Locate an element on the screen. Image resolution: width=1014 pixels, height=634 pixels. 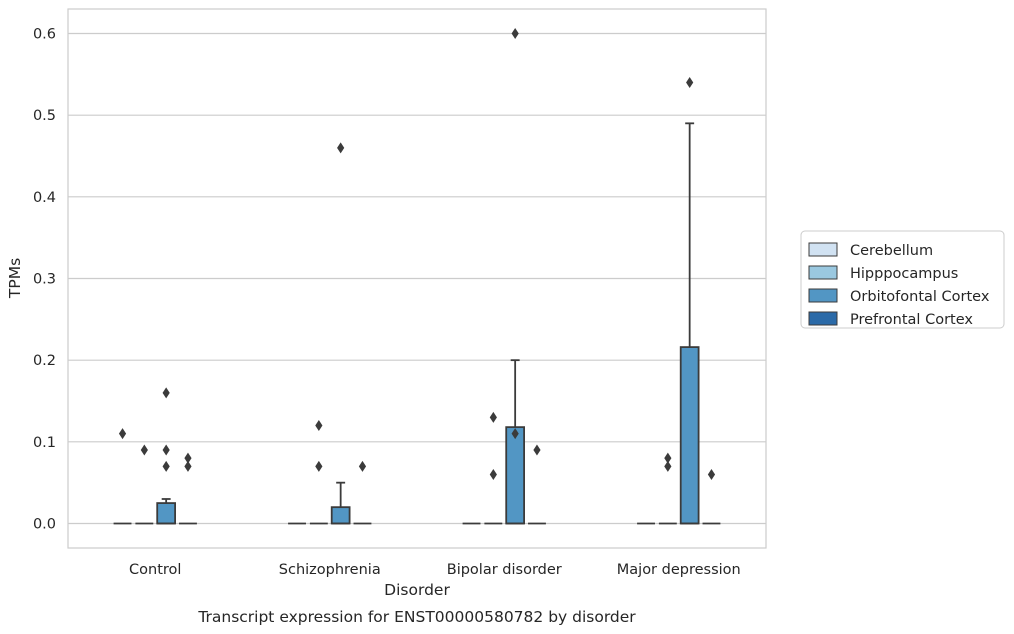
y-tick-label: 0.2 is located at coordinates (44, 361).